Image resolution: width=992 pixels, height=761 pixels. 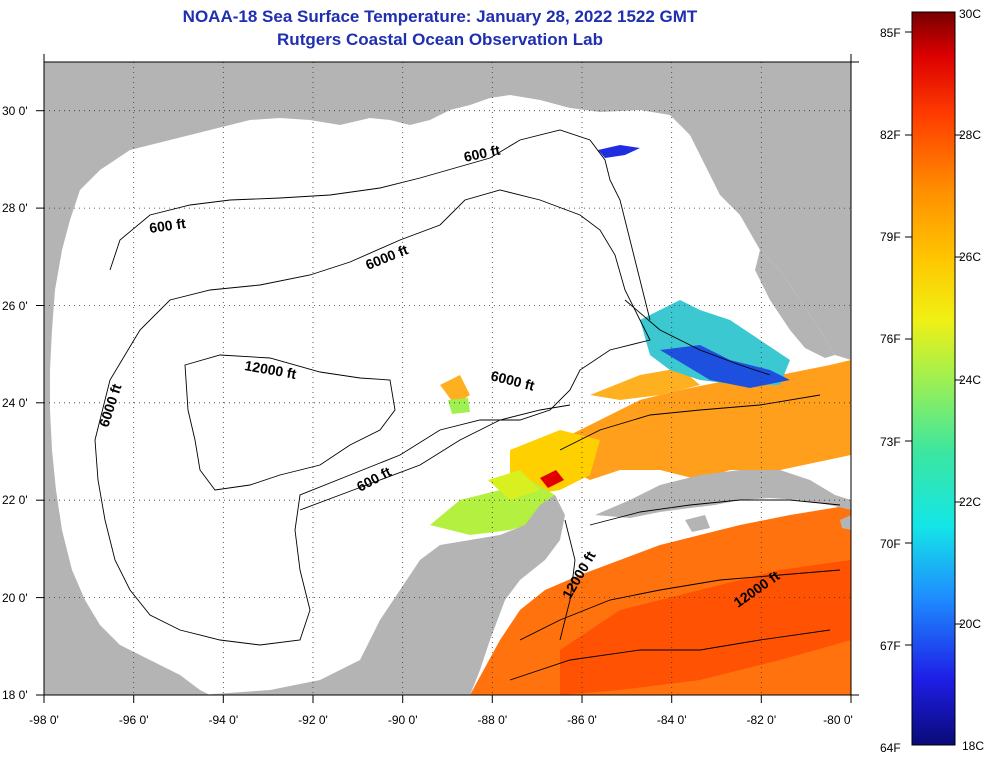 I want to click on x-tick-label: -92 0', so click(x=313, y=720).